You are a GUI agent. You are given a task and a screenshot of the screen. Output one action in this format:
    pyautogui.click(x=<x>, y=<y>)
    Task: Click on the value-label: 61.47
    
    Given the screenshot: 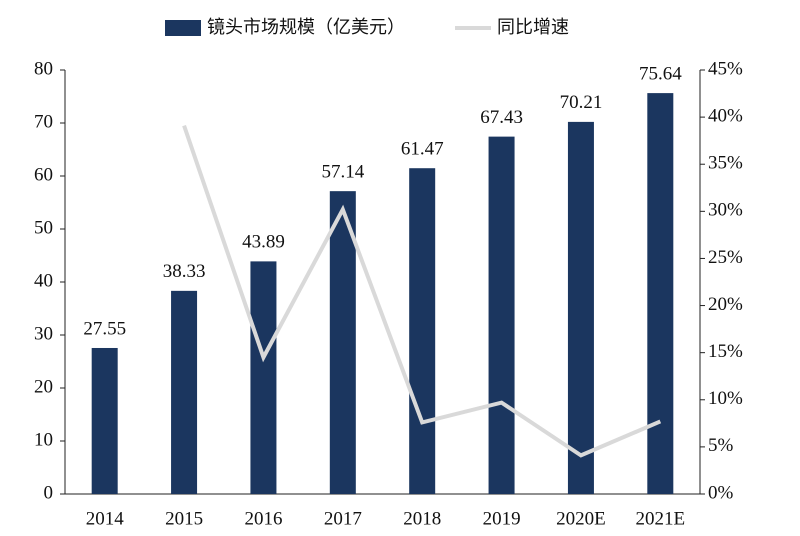 What is the action you would take?
    pyautogui.click(x=422, y=149)
    